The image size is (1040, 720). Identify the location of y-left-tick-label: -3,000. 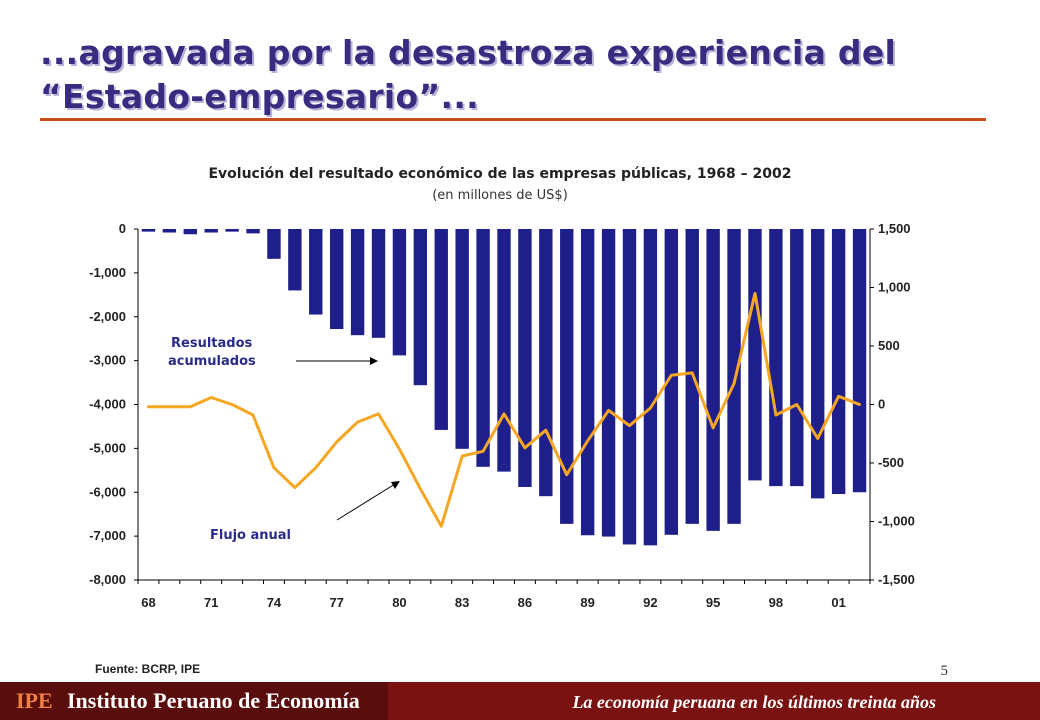
(107, 360).